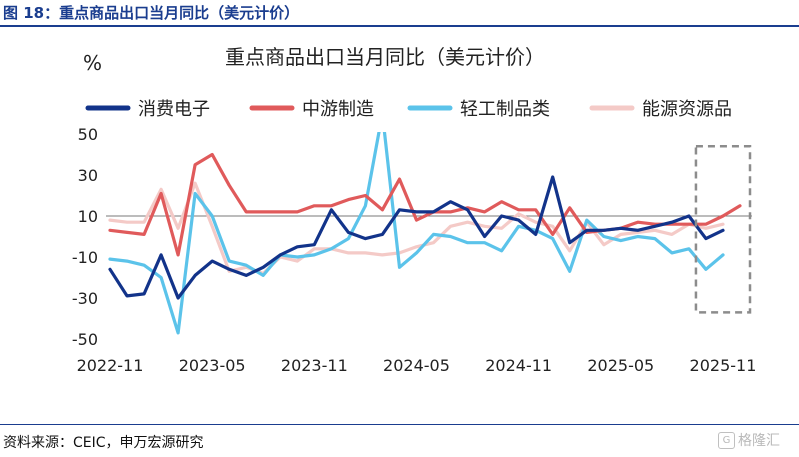  Describe the element at coordinates (85, 298) in the screenshot. I see `y-tick-label: -30` at that location.